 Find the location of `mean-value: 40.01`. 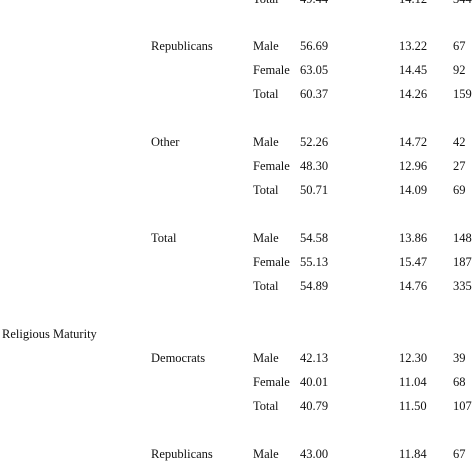

mean-value: 40.01 is located at coordinates (314, 382).